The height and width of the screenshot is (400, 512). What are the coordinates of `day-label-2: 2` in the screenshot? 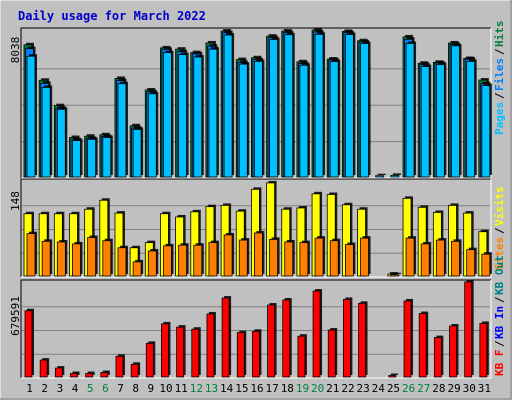 It's located at (44, 388).